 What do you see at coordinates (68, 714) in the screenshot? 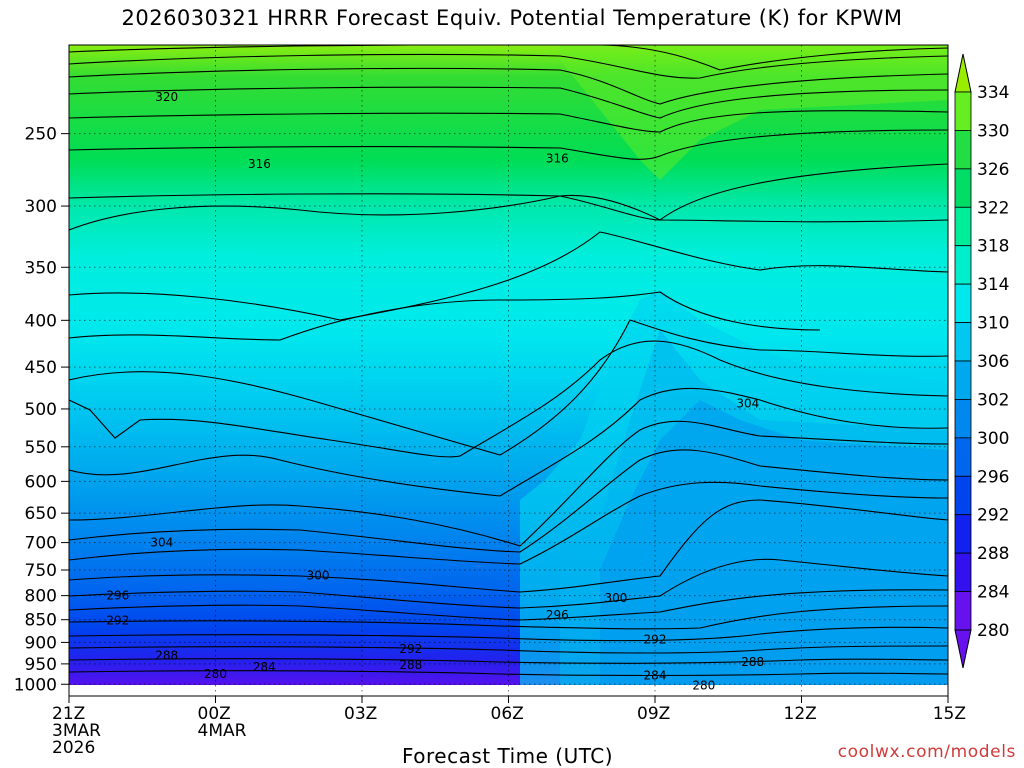
I see `x-tick-label-0-0: 21Z` at bounding box center [68, 714].